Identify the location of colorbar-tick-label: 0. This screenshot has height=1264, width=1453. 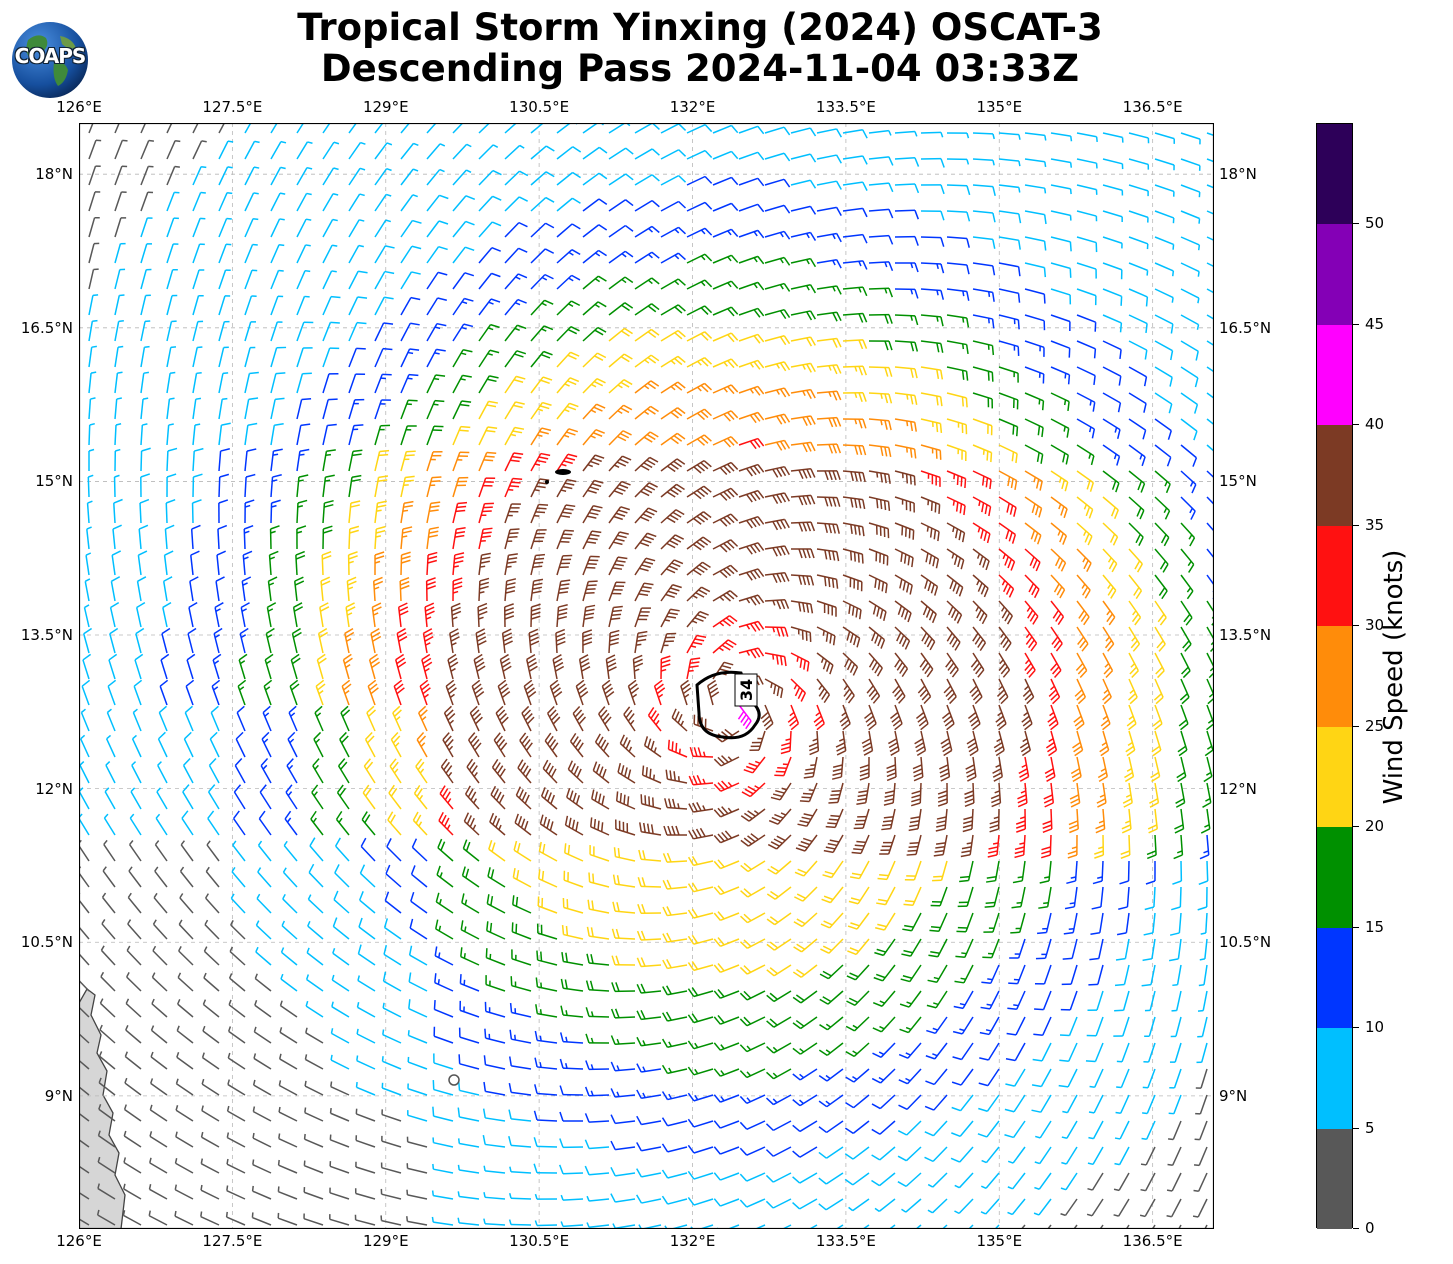
(1370, 1228).